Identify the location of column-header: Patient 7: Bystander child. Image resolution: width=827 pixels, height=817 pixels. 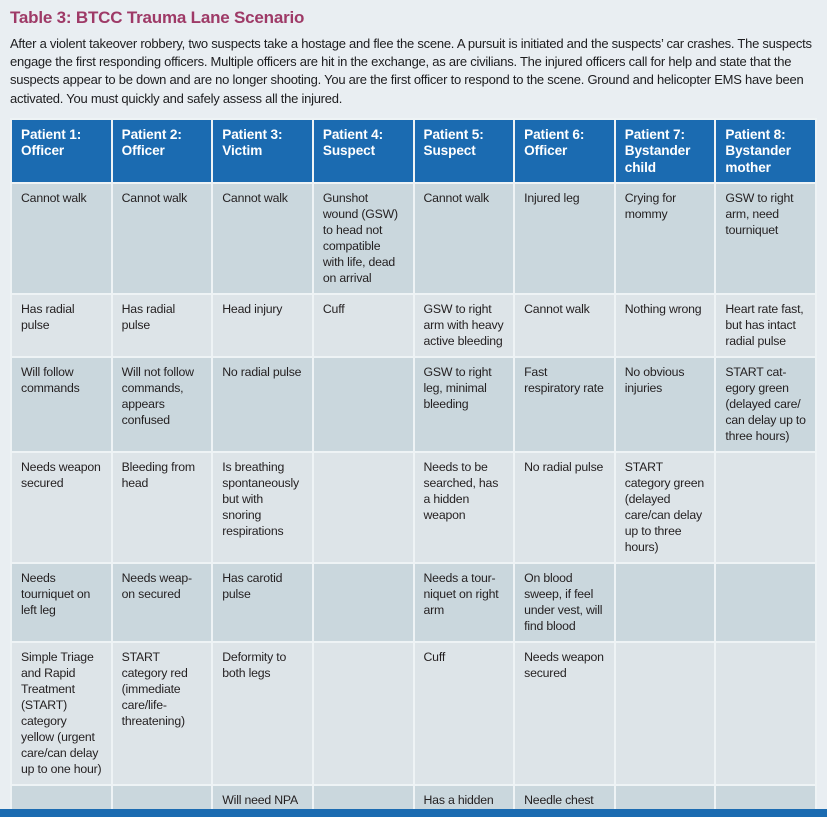
(665, 151).